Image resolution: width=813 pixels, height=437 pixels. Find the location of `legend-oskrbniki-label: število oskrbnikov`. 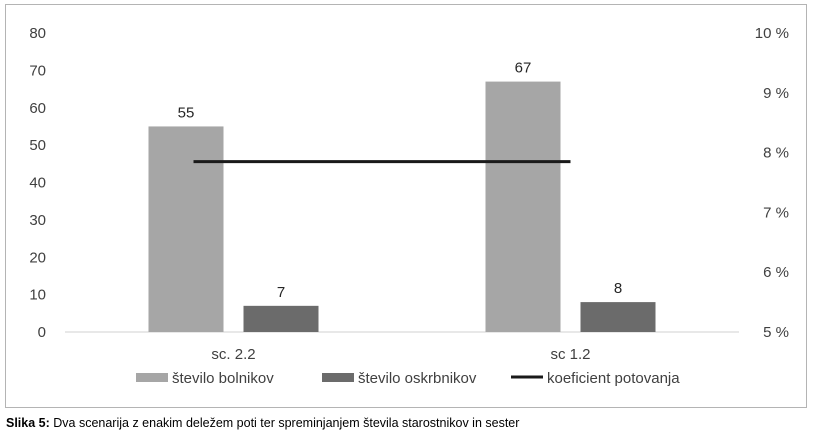

legend-oskrbniki-label: število oskrbnikov is located at coordinates (417, 378).